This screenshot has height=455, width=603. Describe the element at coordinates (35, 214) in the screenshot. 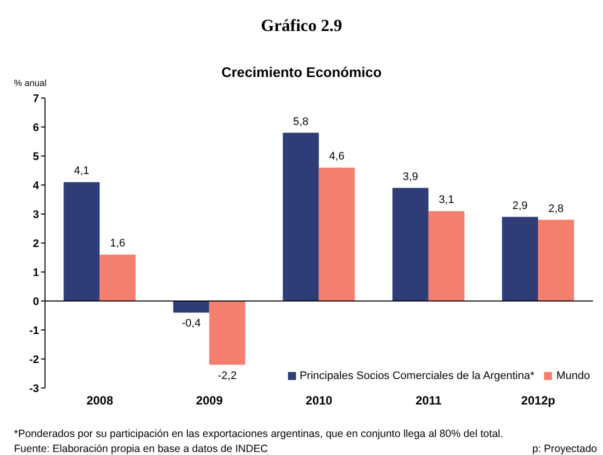

I see `y-tick-label: 3` at that location.